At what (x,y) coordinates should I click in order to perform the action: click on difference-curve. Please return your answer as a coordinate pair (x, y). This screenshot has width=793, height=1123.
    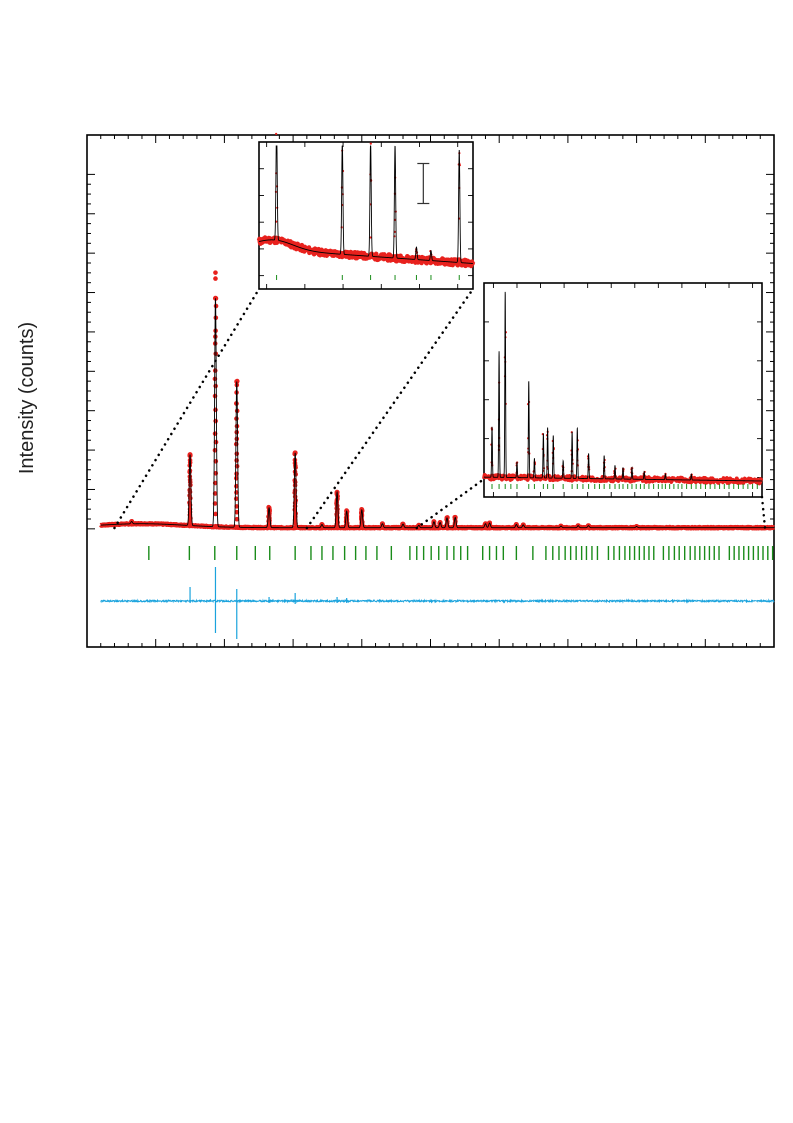
    Looking at the image, I should click on (437, 601).